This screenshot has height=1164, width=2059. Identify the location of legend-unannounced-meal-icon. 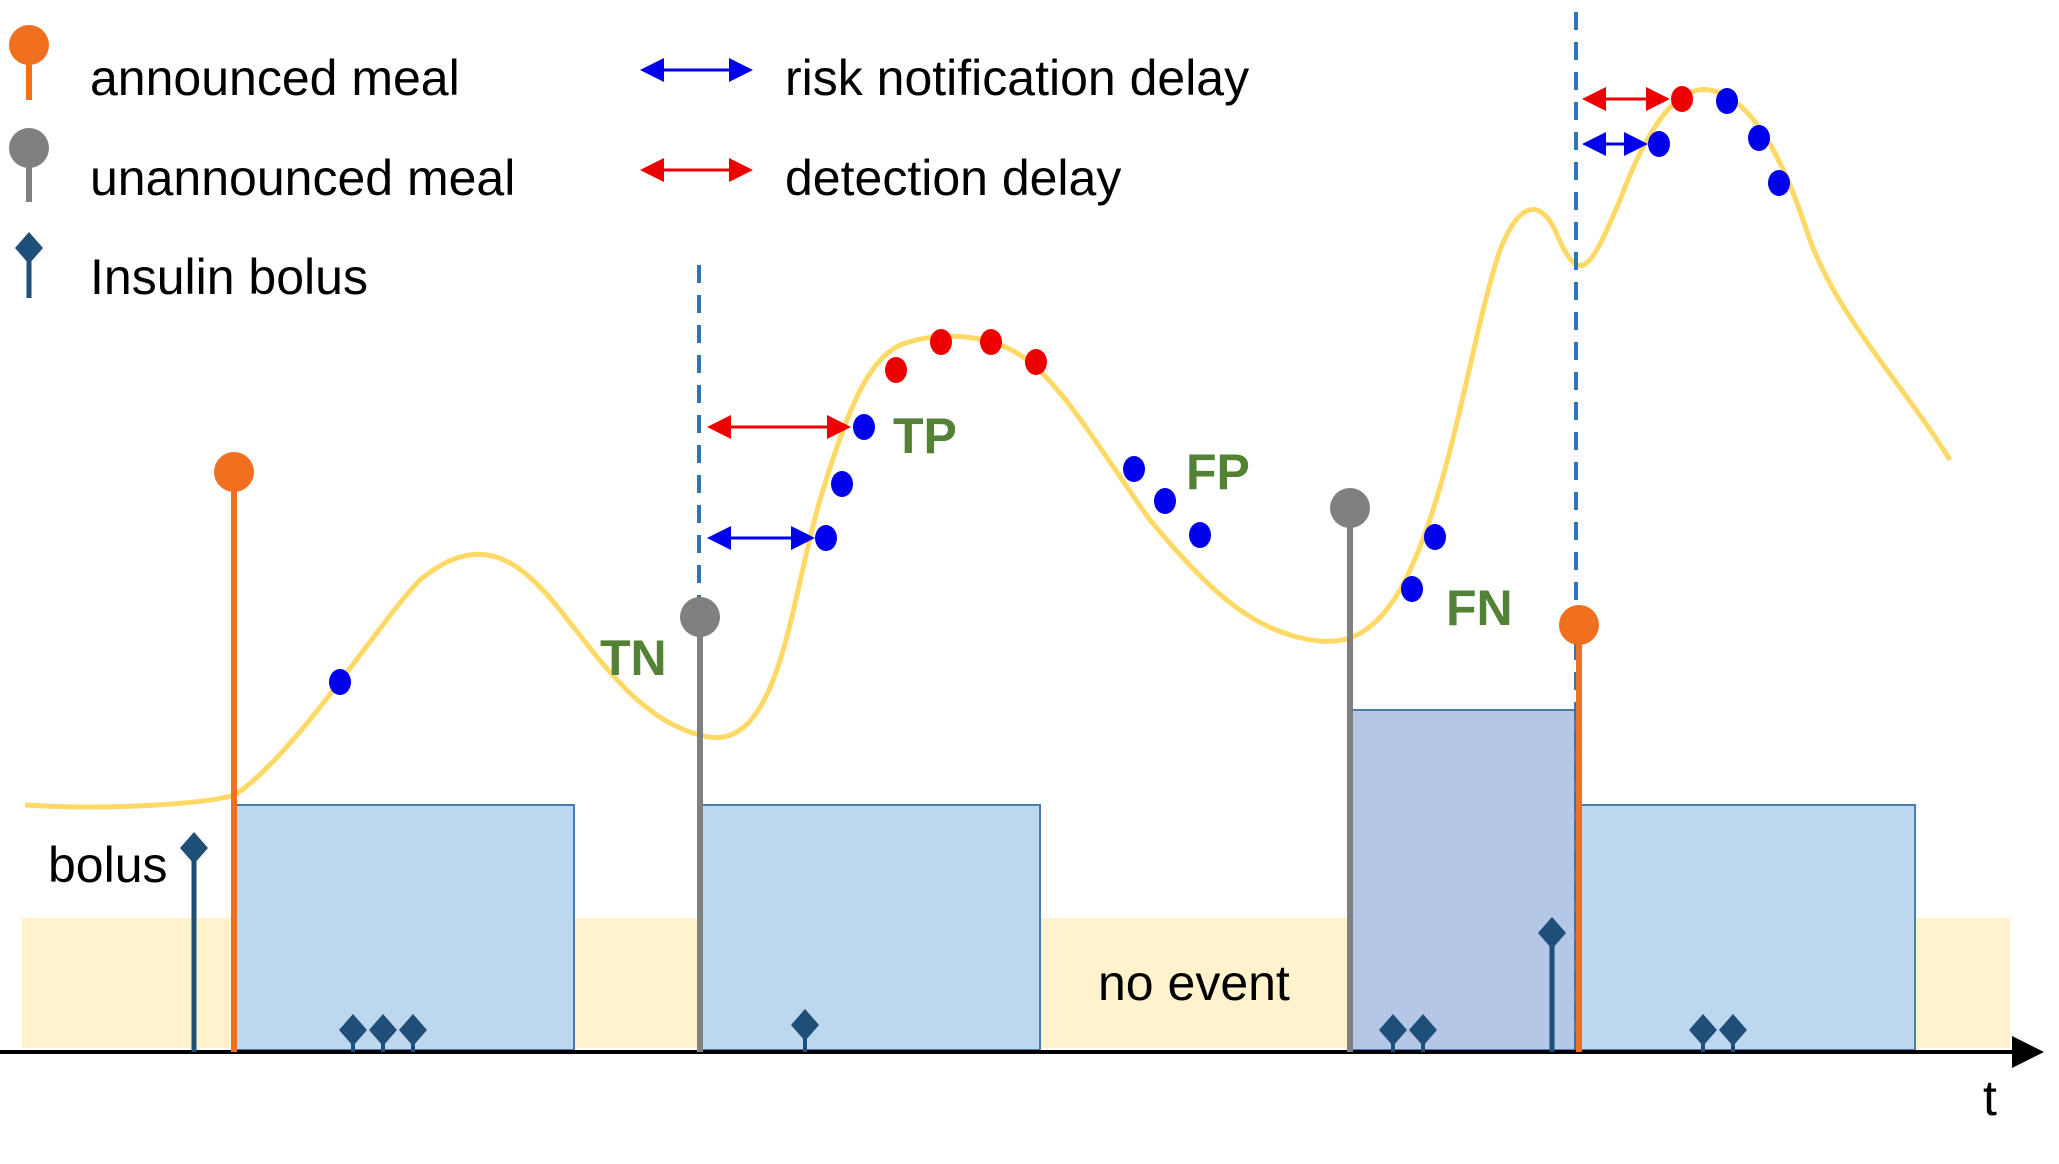
(29, 165).